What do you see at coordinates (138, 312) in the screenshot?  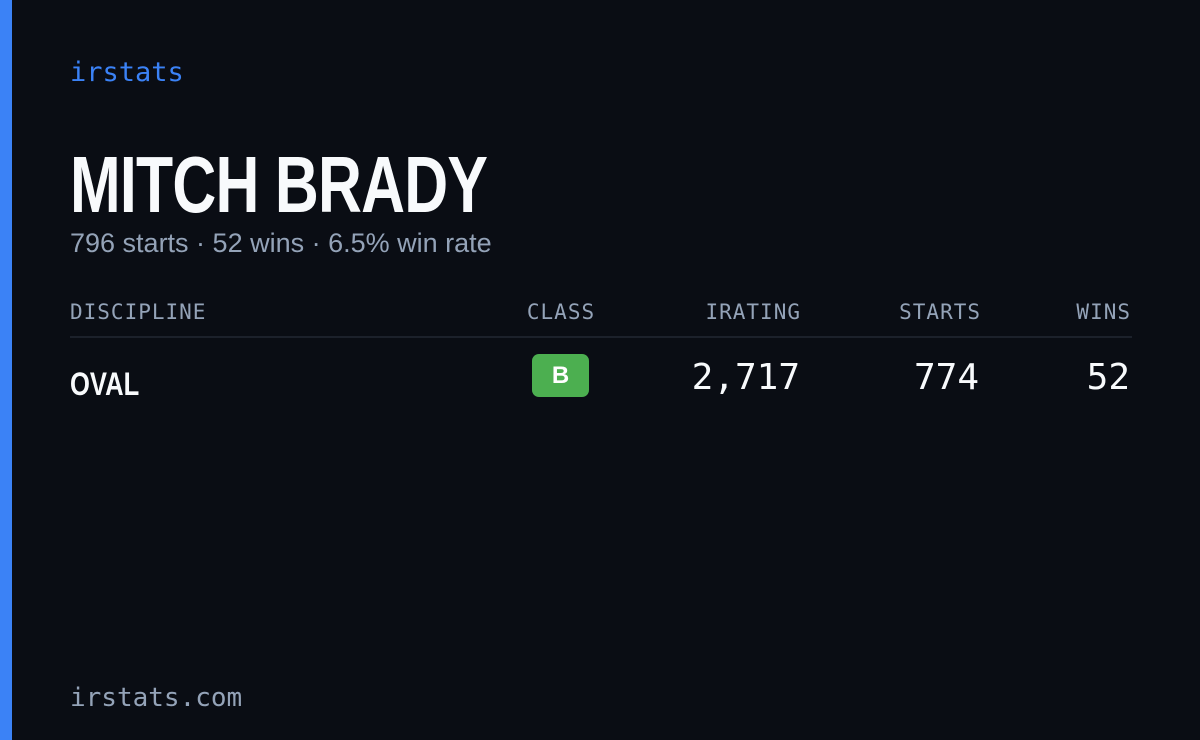 I see `column-header: DISCIPLINE` at bounding box center [138, 312].